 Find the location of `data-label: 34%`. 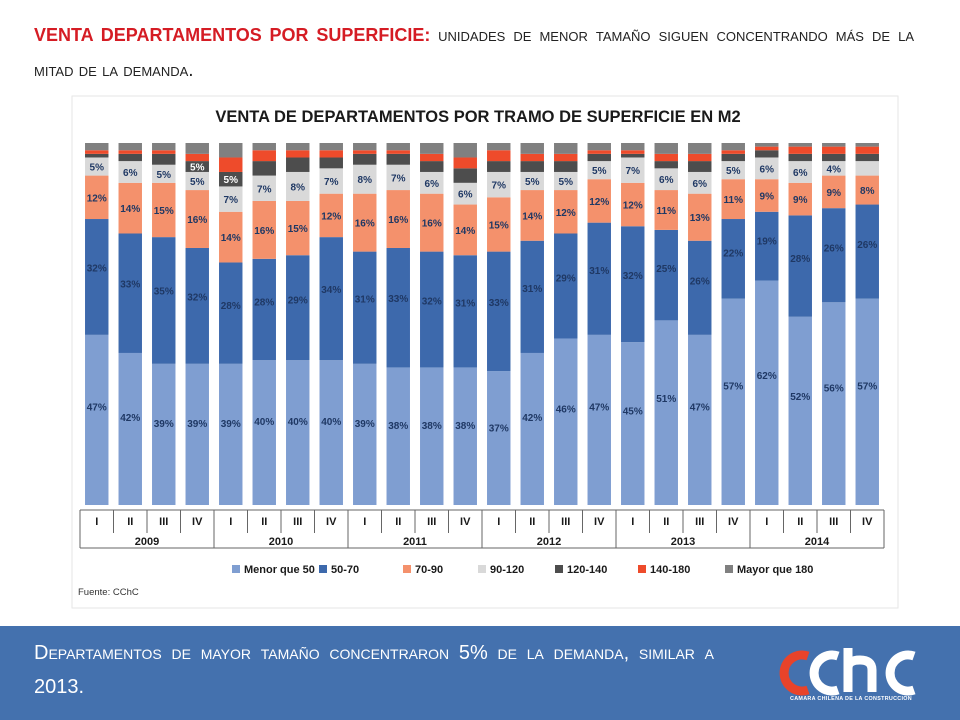

data-label: 34% is located at coordinates (331, 290).